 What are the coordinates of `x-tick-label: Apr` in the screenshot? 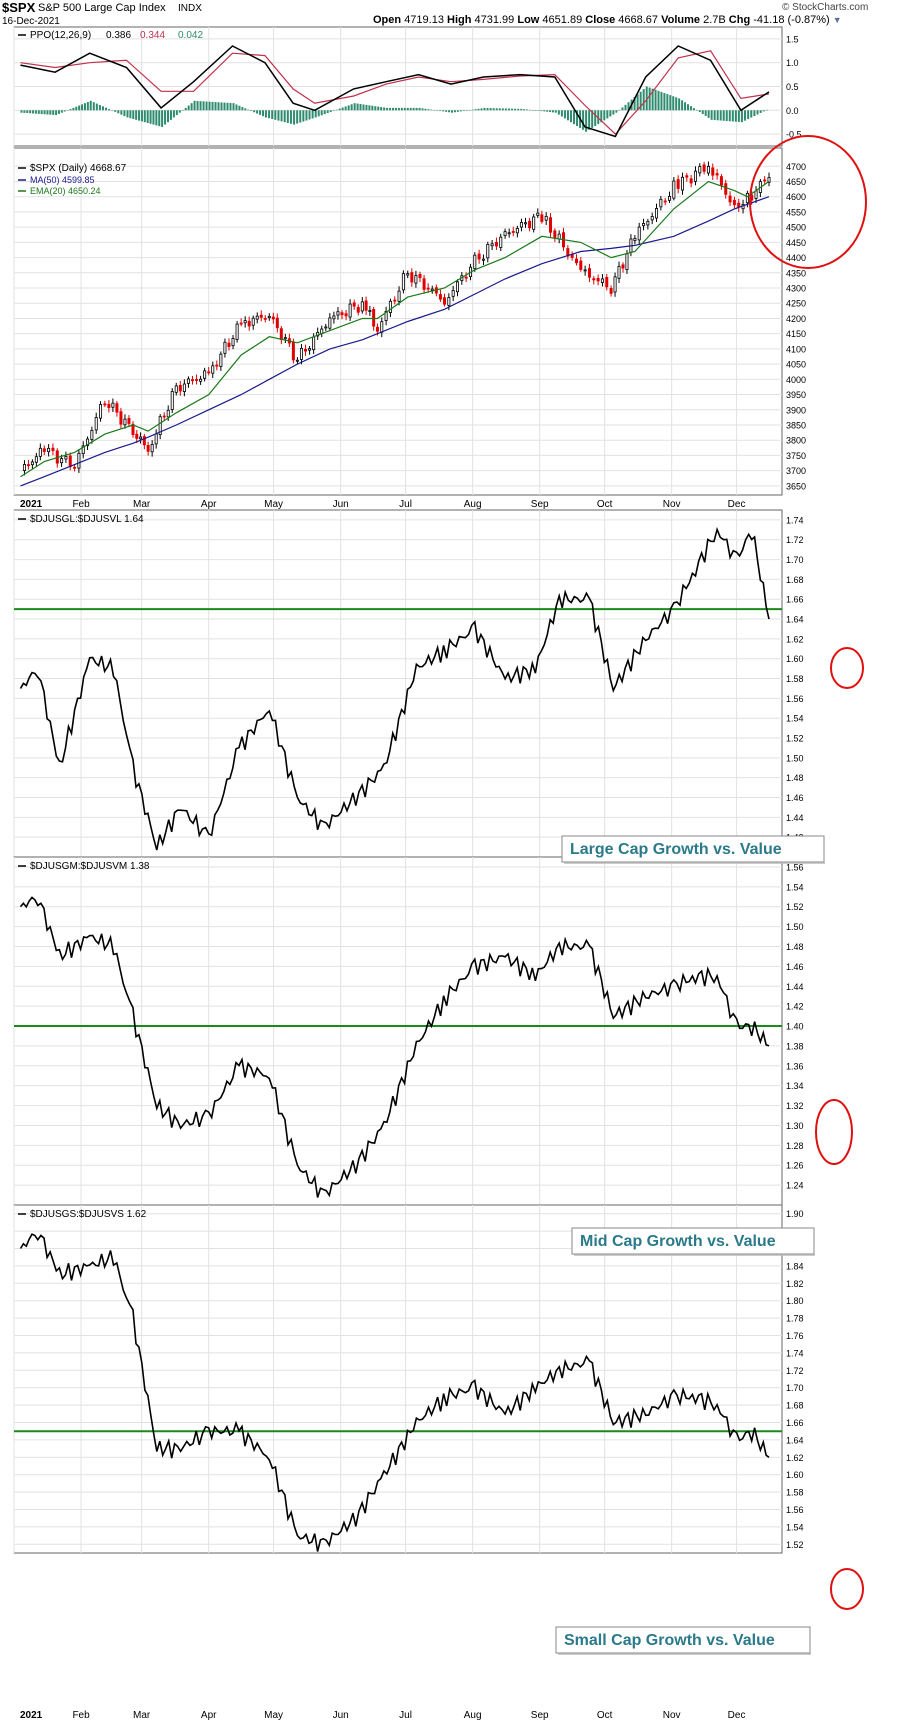 It's located at (209, 1715).